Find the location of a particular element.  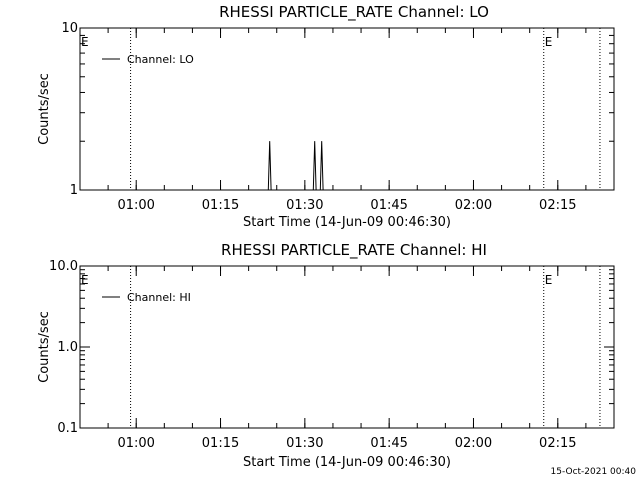

y-tick-label: 10.0 is located at coordinates (63, 266).